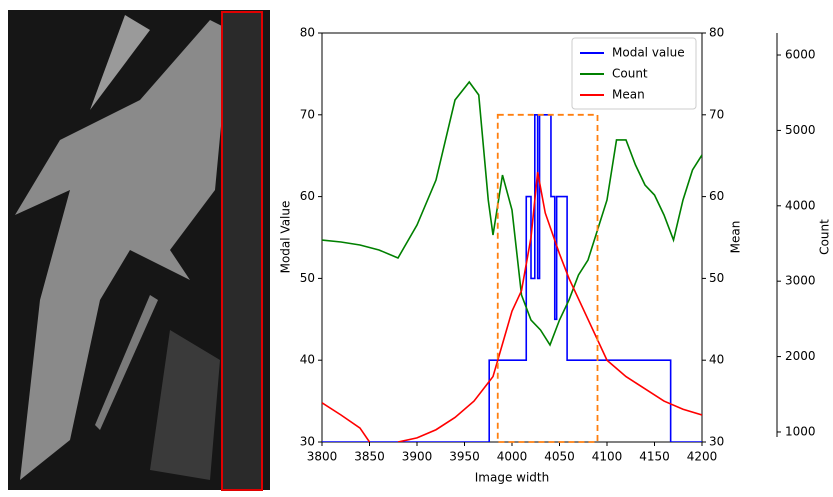  What do you see at coordinates (716, 33) in the screenshot?
I see `y2-tick-label: 80` at bounding box center [716, 33].